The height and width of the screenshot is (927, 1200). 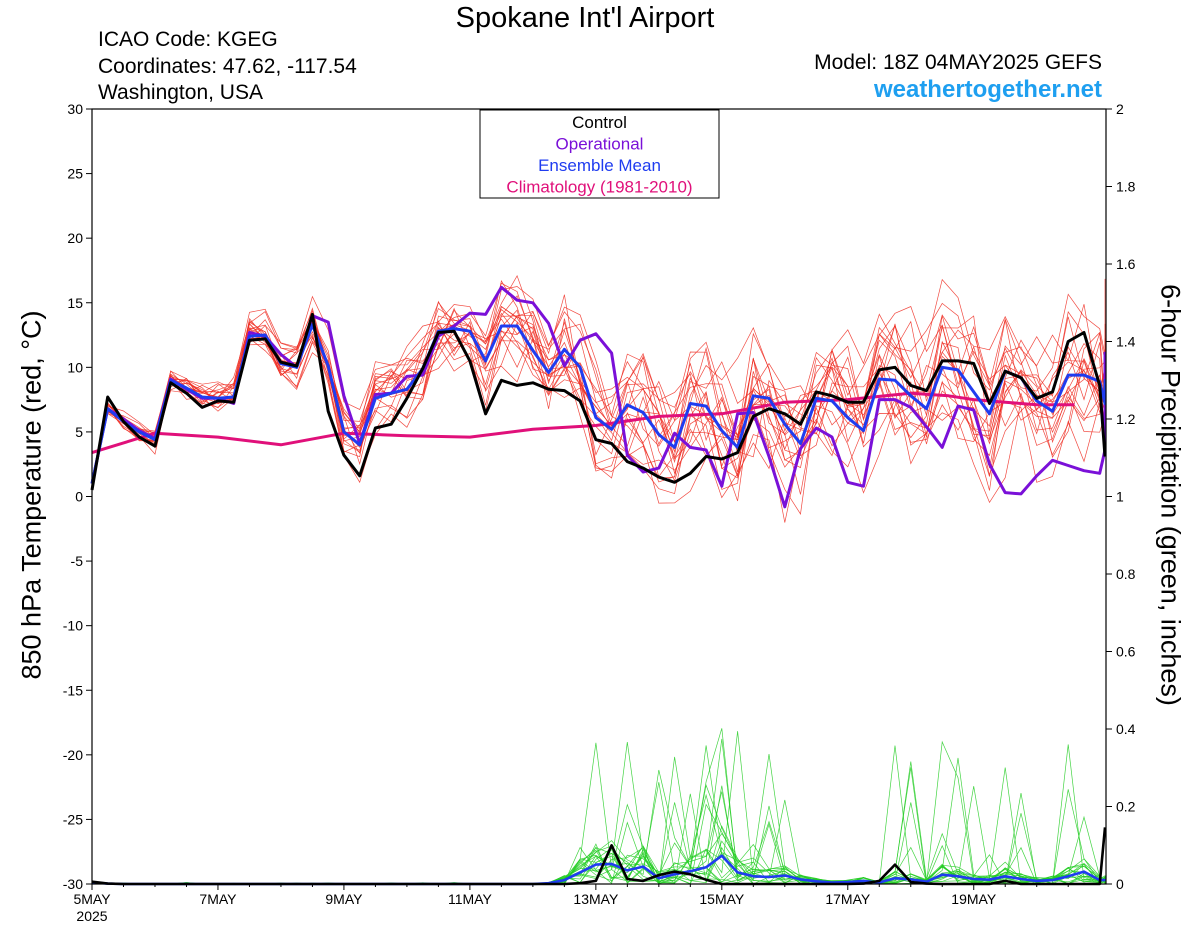 I want to click on x-tick-label: 11MAY, so click(x=470, y=899).